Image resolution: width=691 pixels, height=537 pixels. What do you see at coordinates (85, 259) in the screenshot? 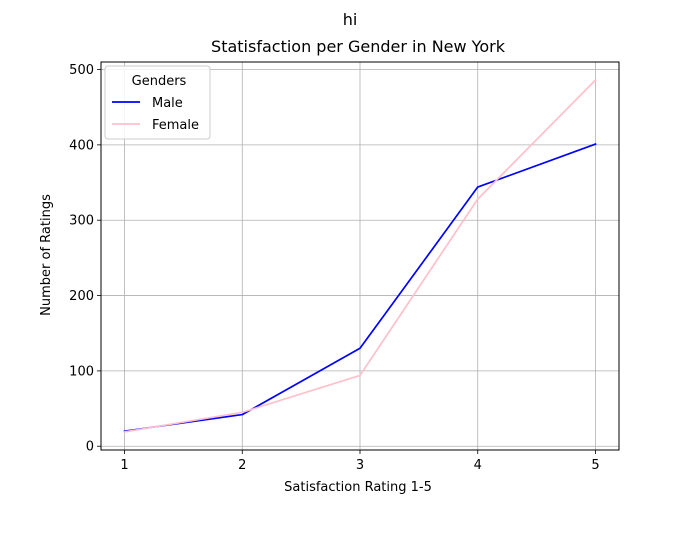
I see `y-axis: 0 100 200 300 400 500` at bounding box center [85, 259].